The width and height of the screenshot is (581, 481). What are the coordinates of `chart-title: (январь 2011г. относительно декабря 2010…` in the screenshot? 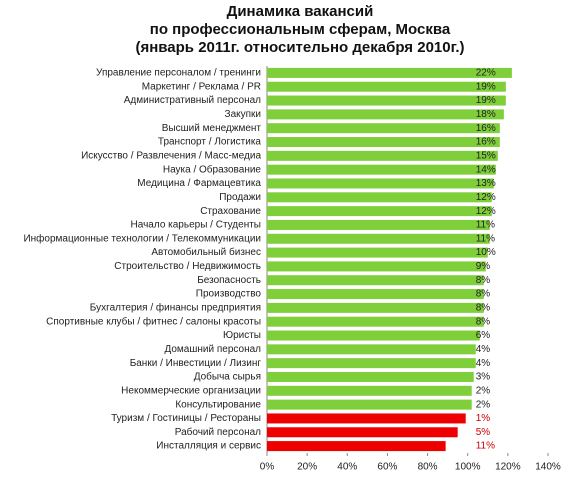 It's located at (299, 47).